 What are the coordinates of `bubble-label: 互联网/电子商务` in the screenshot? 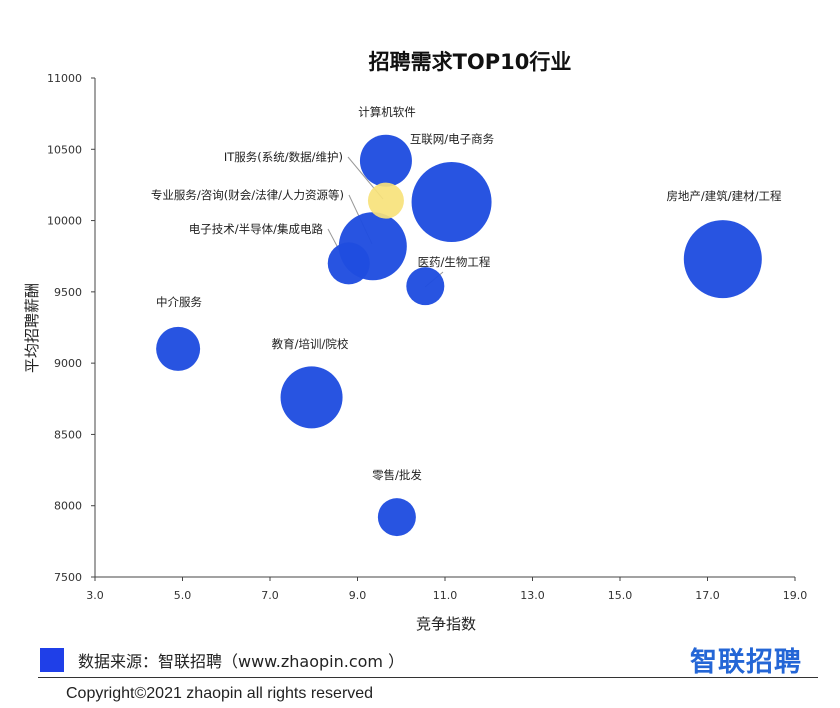 It's located at (452, 139).